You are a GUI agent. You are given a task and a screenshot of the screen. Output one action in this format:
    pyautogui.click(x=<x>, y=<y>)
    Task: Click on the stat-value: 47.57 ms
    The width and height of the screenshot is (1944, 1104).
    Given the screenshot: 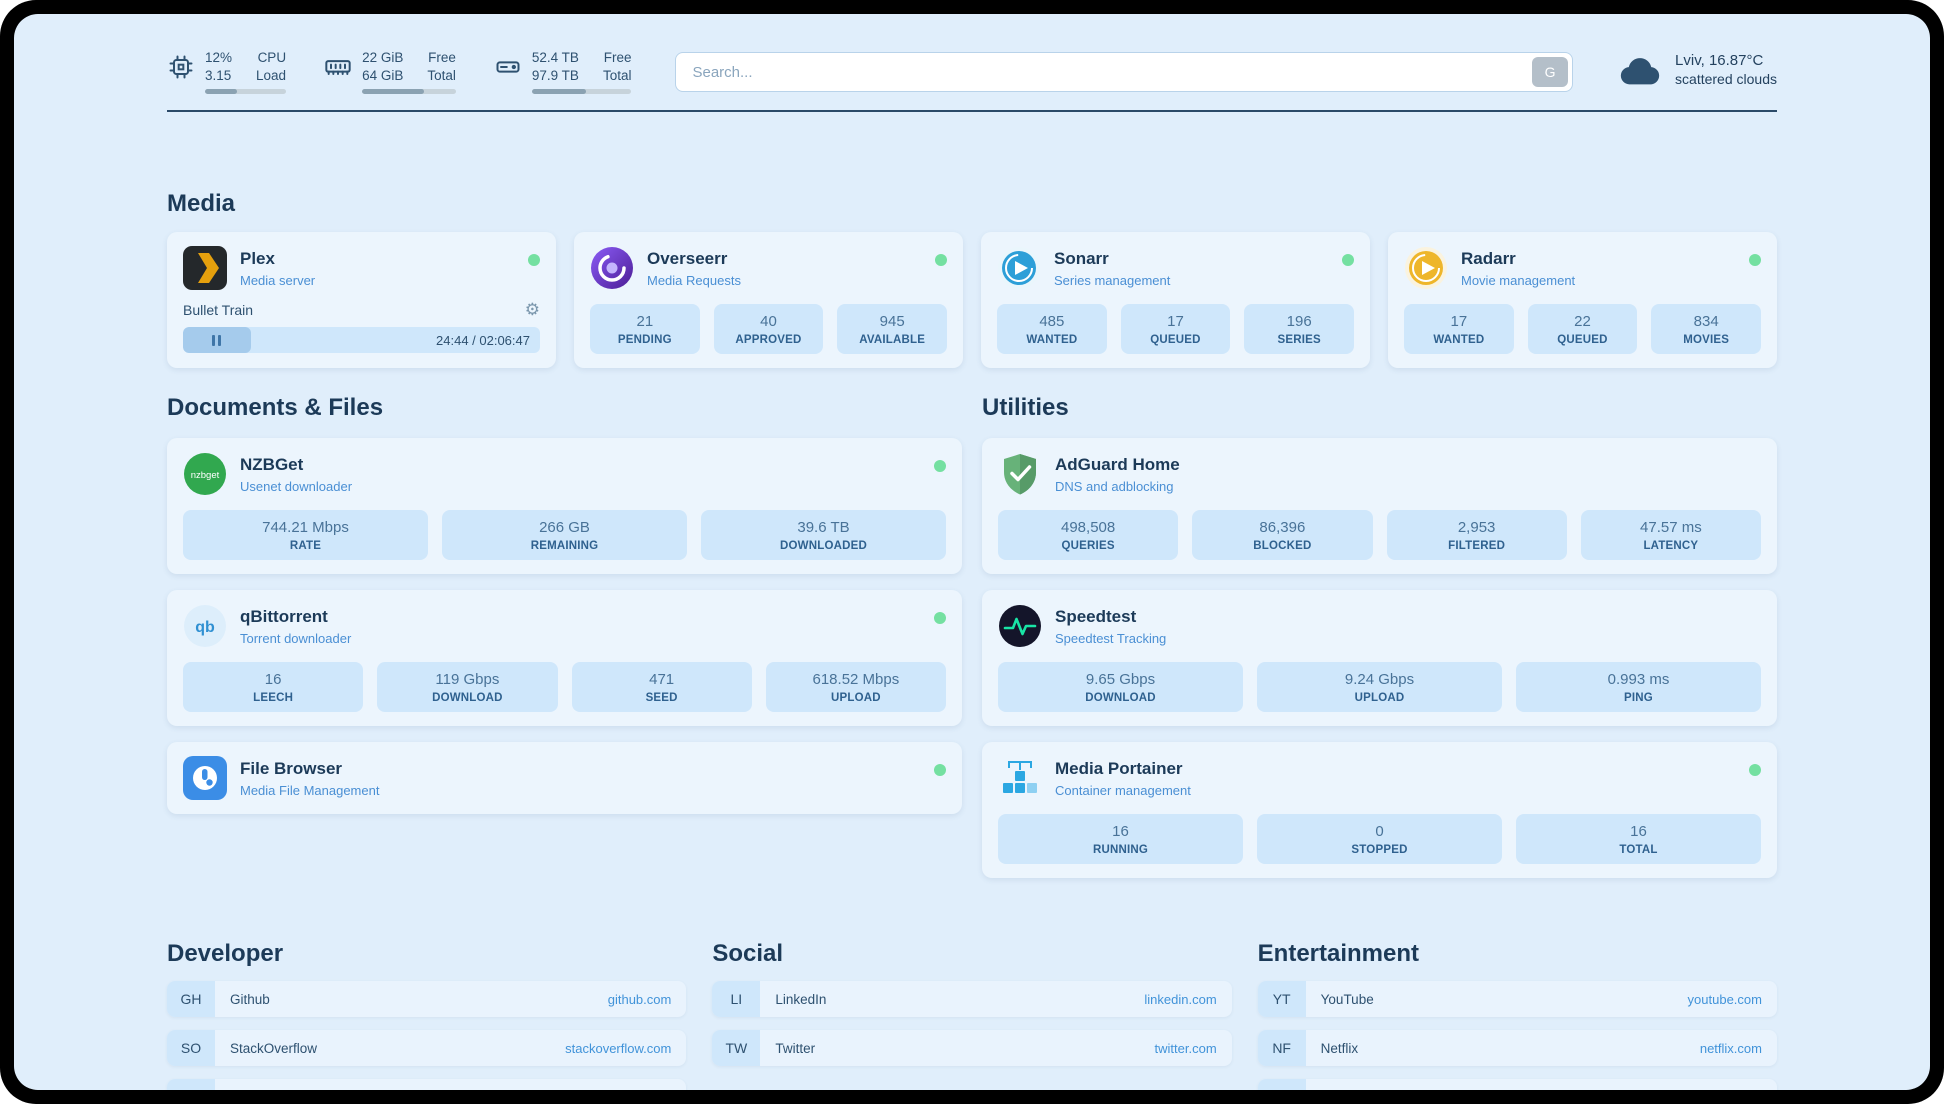 What is the action you would take?
    pyautogui.click(x=1671, y=527)
    